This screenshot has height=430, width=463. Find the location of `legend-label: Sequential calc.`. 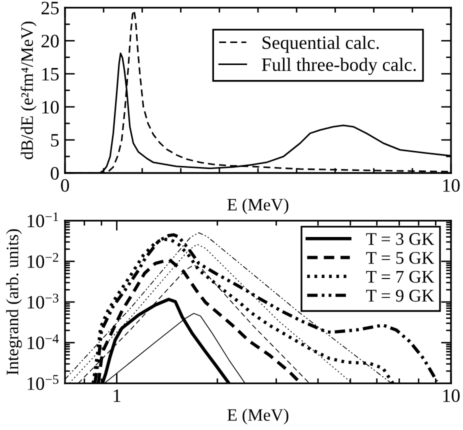

legend-label: Sequential calc. is located at coordinates (320, 44).